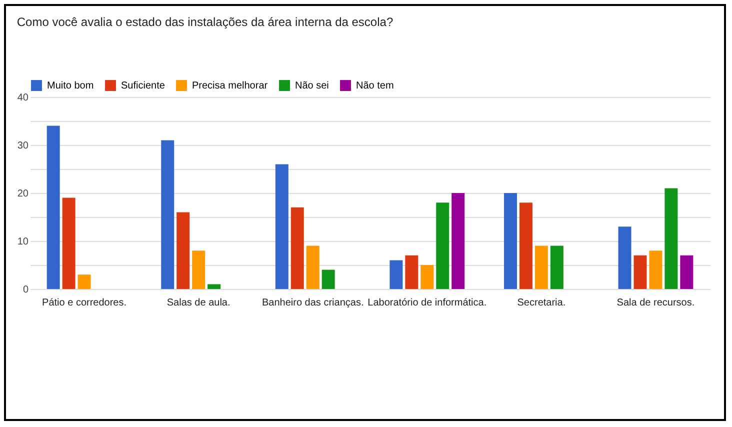 The height and width of the screenshot is (427, 732). I want to click on x-tick-label: Sala de recursos., so click(655, 303).